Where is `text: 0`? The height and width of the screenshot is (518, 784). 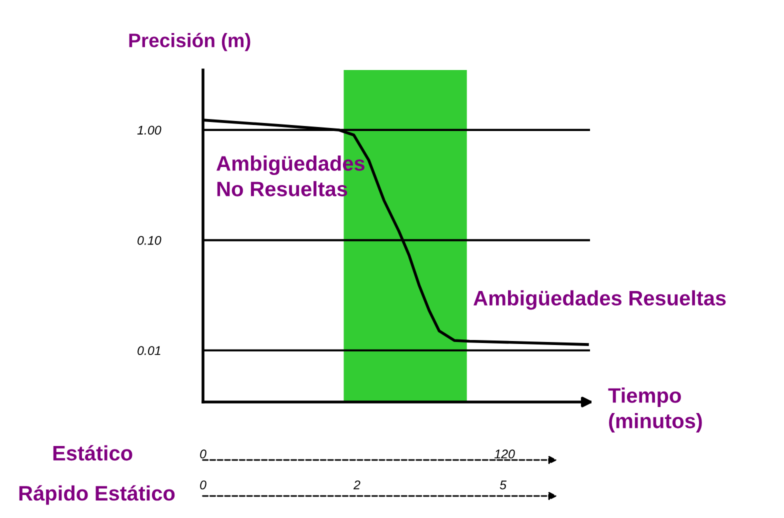 text: 0 is located at coordinates (203, 485).